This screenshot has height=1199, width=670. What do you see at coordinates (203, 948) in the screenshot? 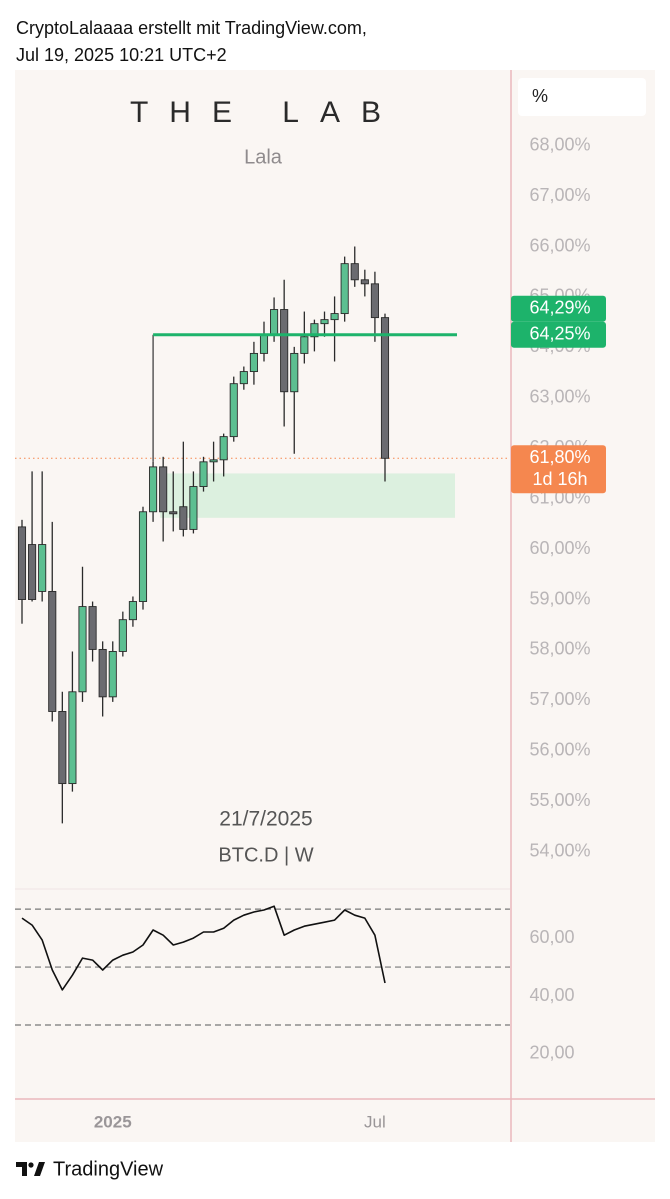
I see `rsi-line` at bounding box center [203, 948].